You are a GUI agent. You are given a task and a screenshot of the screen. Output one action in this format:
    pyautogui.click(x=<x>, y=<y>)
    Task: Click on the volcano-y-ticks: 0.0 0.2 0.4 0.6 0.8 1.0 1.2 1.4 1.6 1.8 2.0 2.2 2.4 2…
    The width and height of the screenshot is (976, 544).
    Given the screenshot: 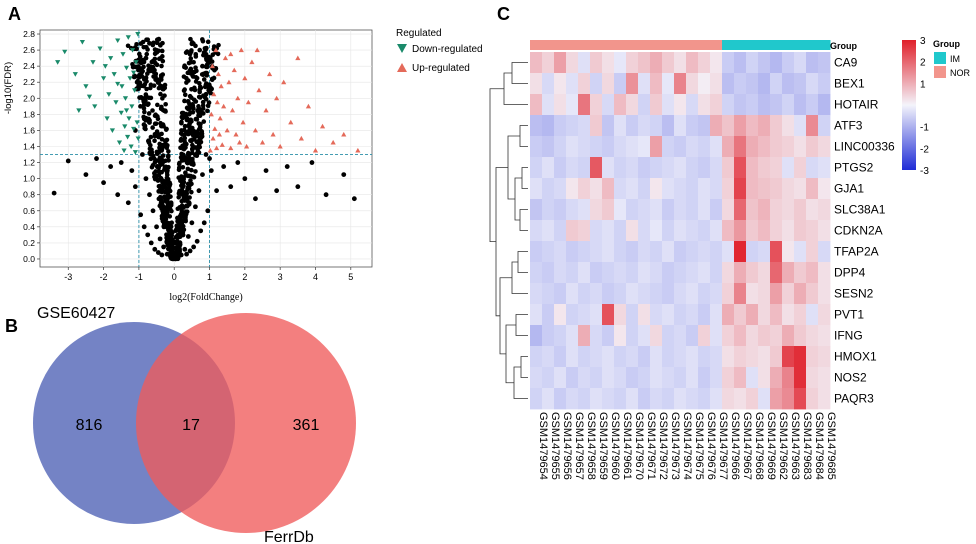 What is the action you would take?
    pyautogui.click(x=31, y=146)
    